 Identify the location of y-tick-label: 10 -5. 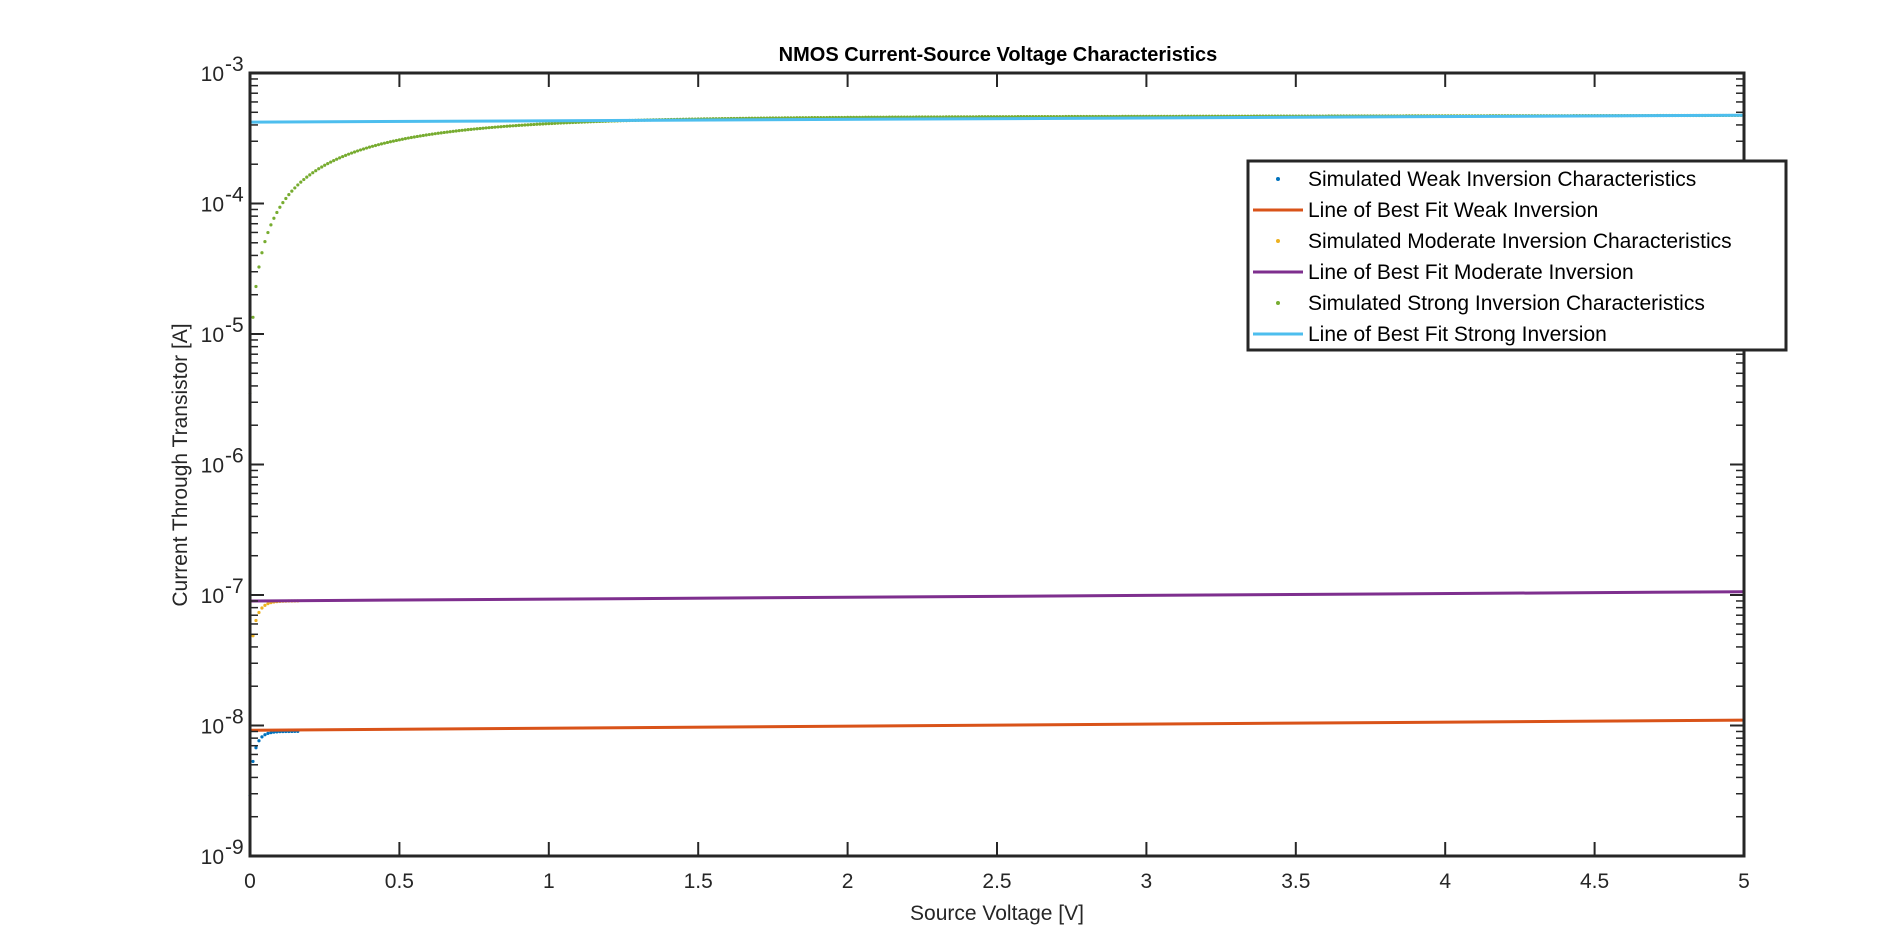
(222, 330).